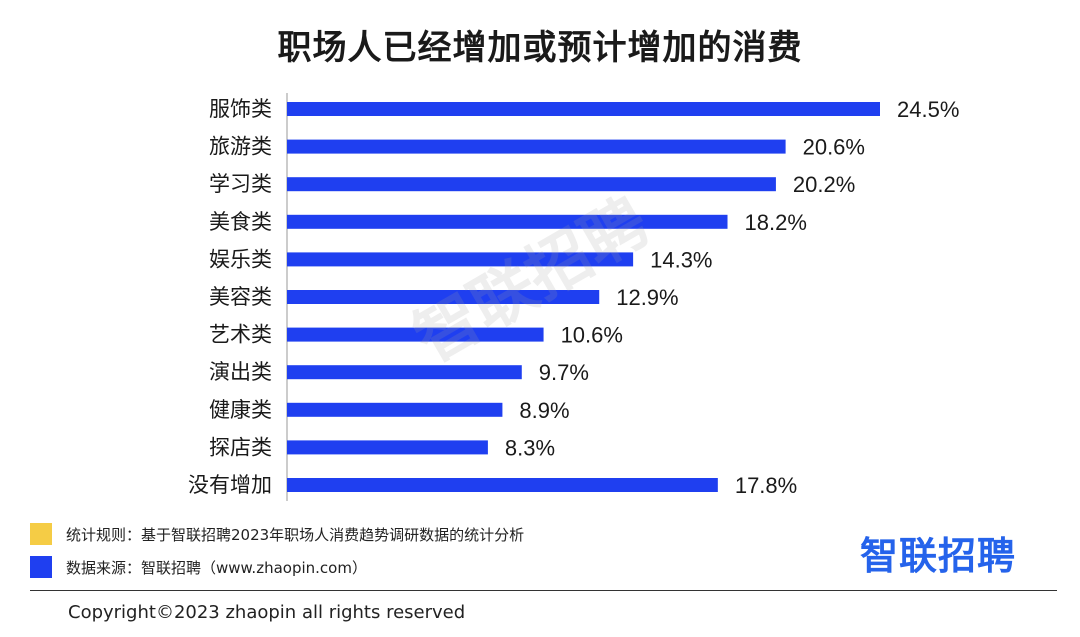 Image resolution: width=1080 pixels, height=637 pixels. What do you see at coordinates (240, 259) in the screenshot?
I see `category-label: 娱乐类` at bounding box center [240, 259].